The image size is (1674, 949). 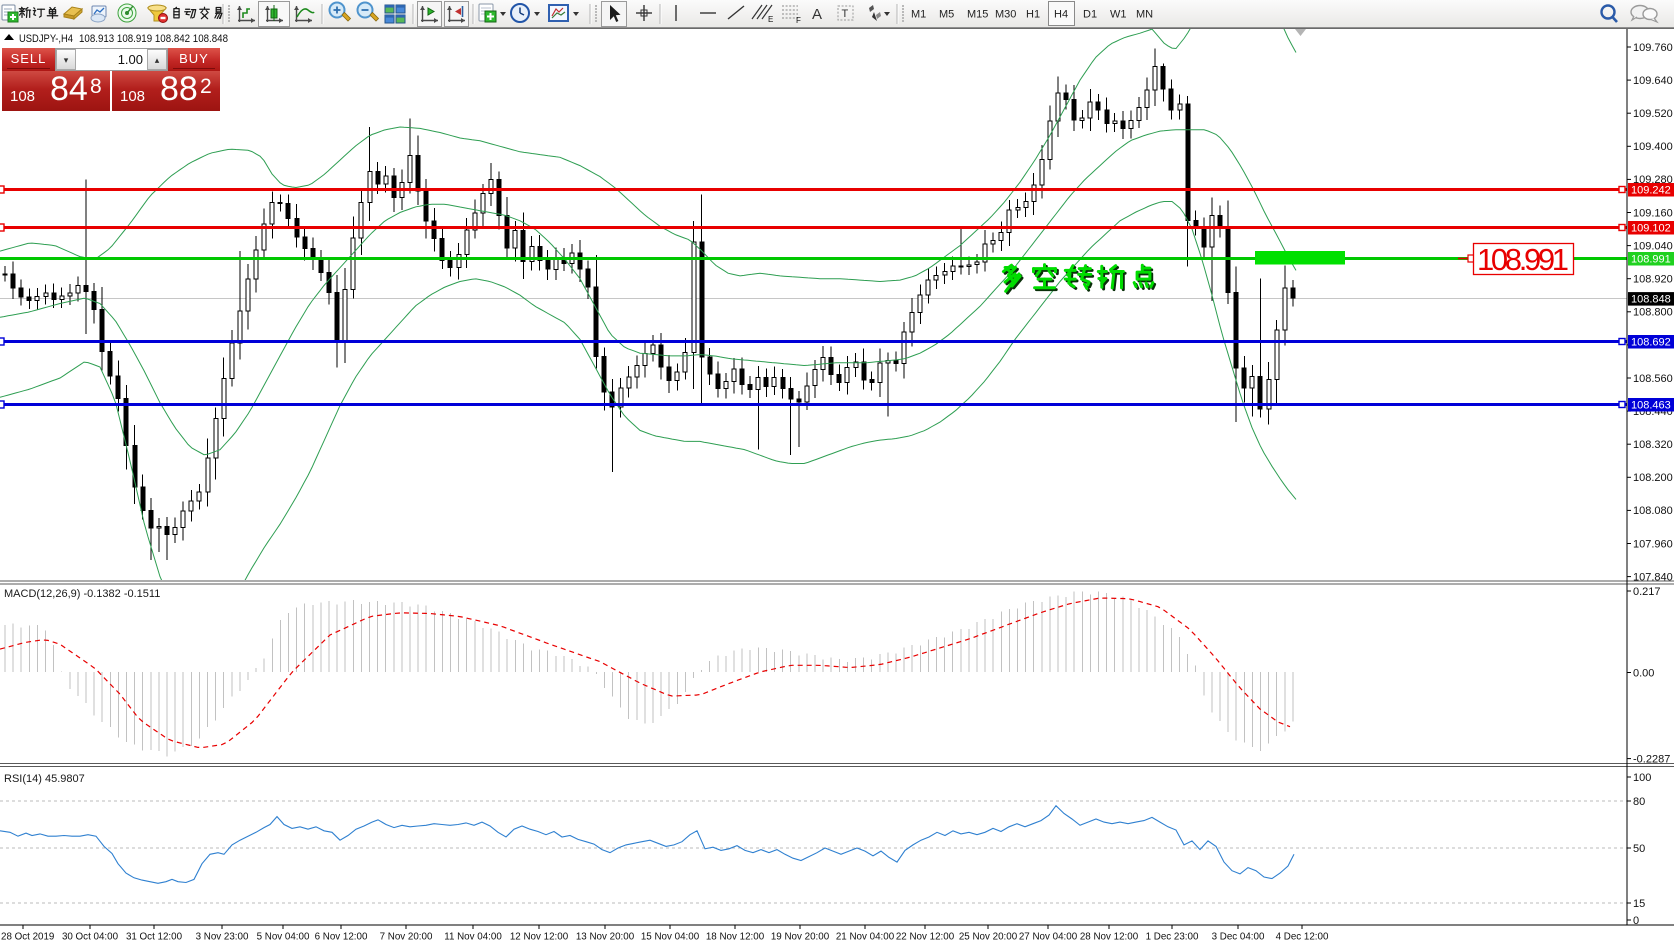 What do you see at coordinates (1653, 544) in the screenshot?
I see `svg-text: 107.960` at bounding box center [1653, 544].